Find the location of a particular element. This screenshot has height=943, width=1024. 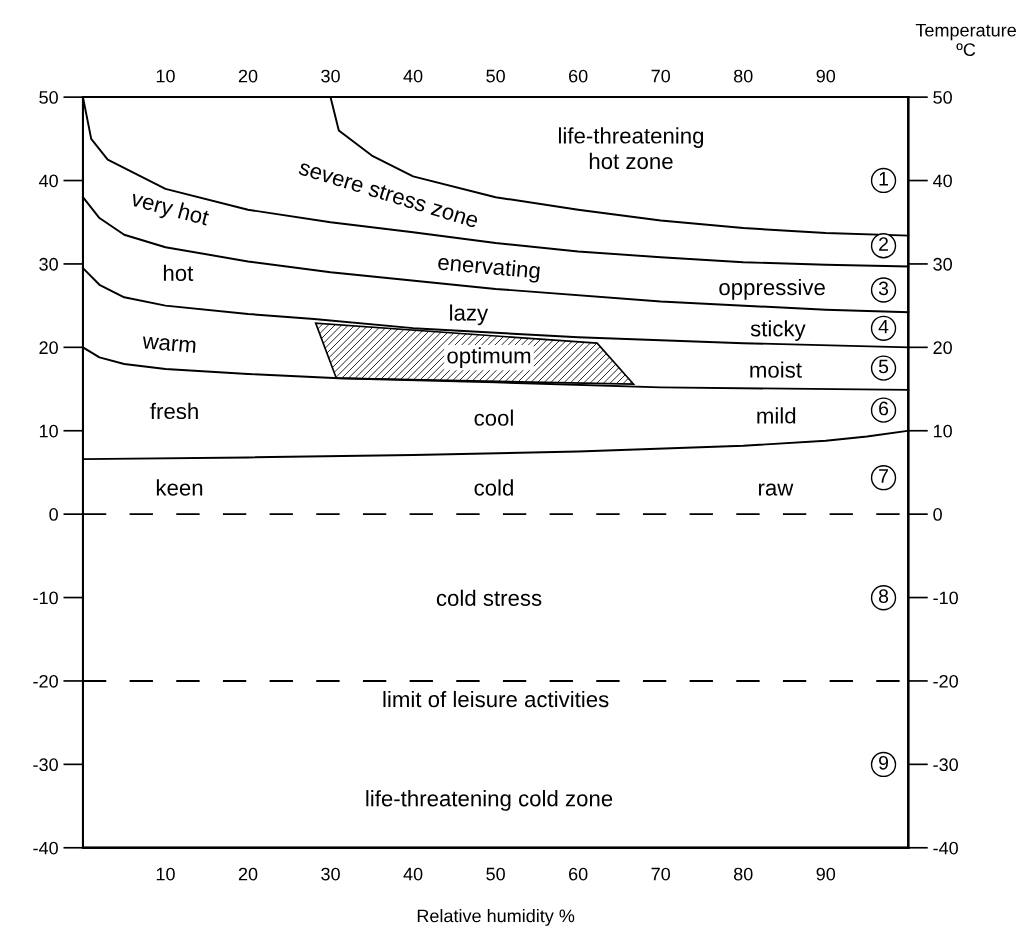

y2-tick-label: -40 is located at coordinates (945, 848).